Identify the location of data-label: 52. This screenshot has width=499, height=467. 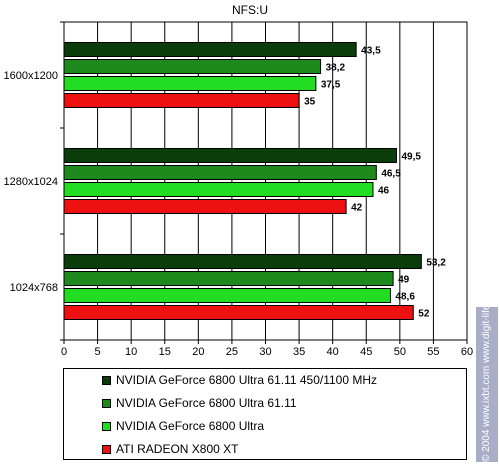
(424, 314).